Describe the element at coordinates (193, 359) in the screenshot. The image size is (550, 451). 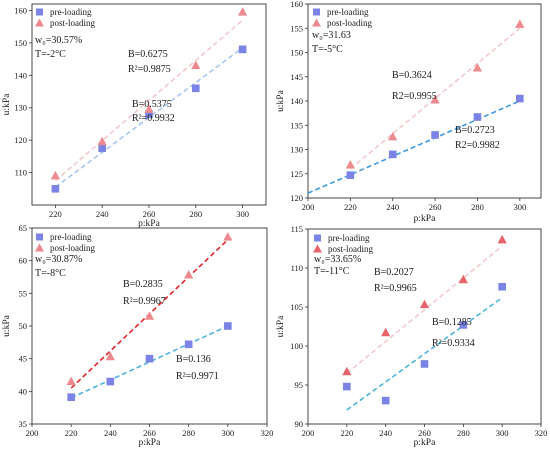
I see `pre-loading-b-value: B=0.136` at that location.